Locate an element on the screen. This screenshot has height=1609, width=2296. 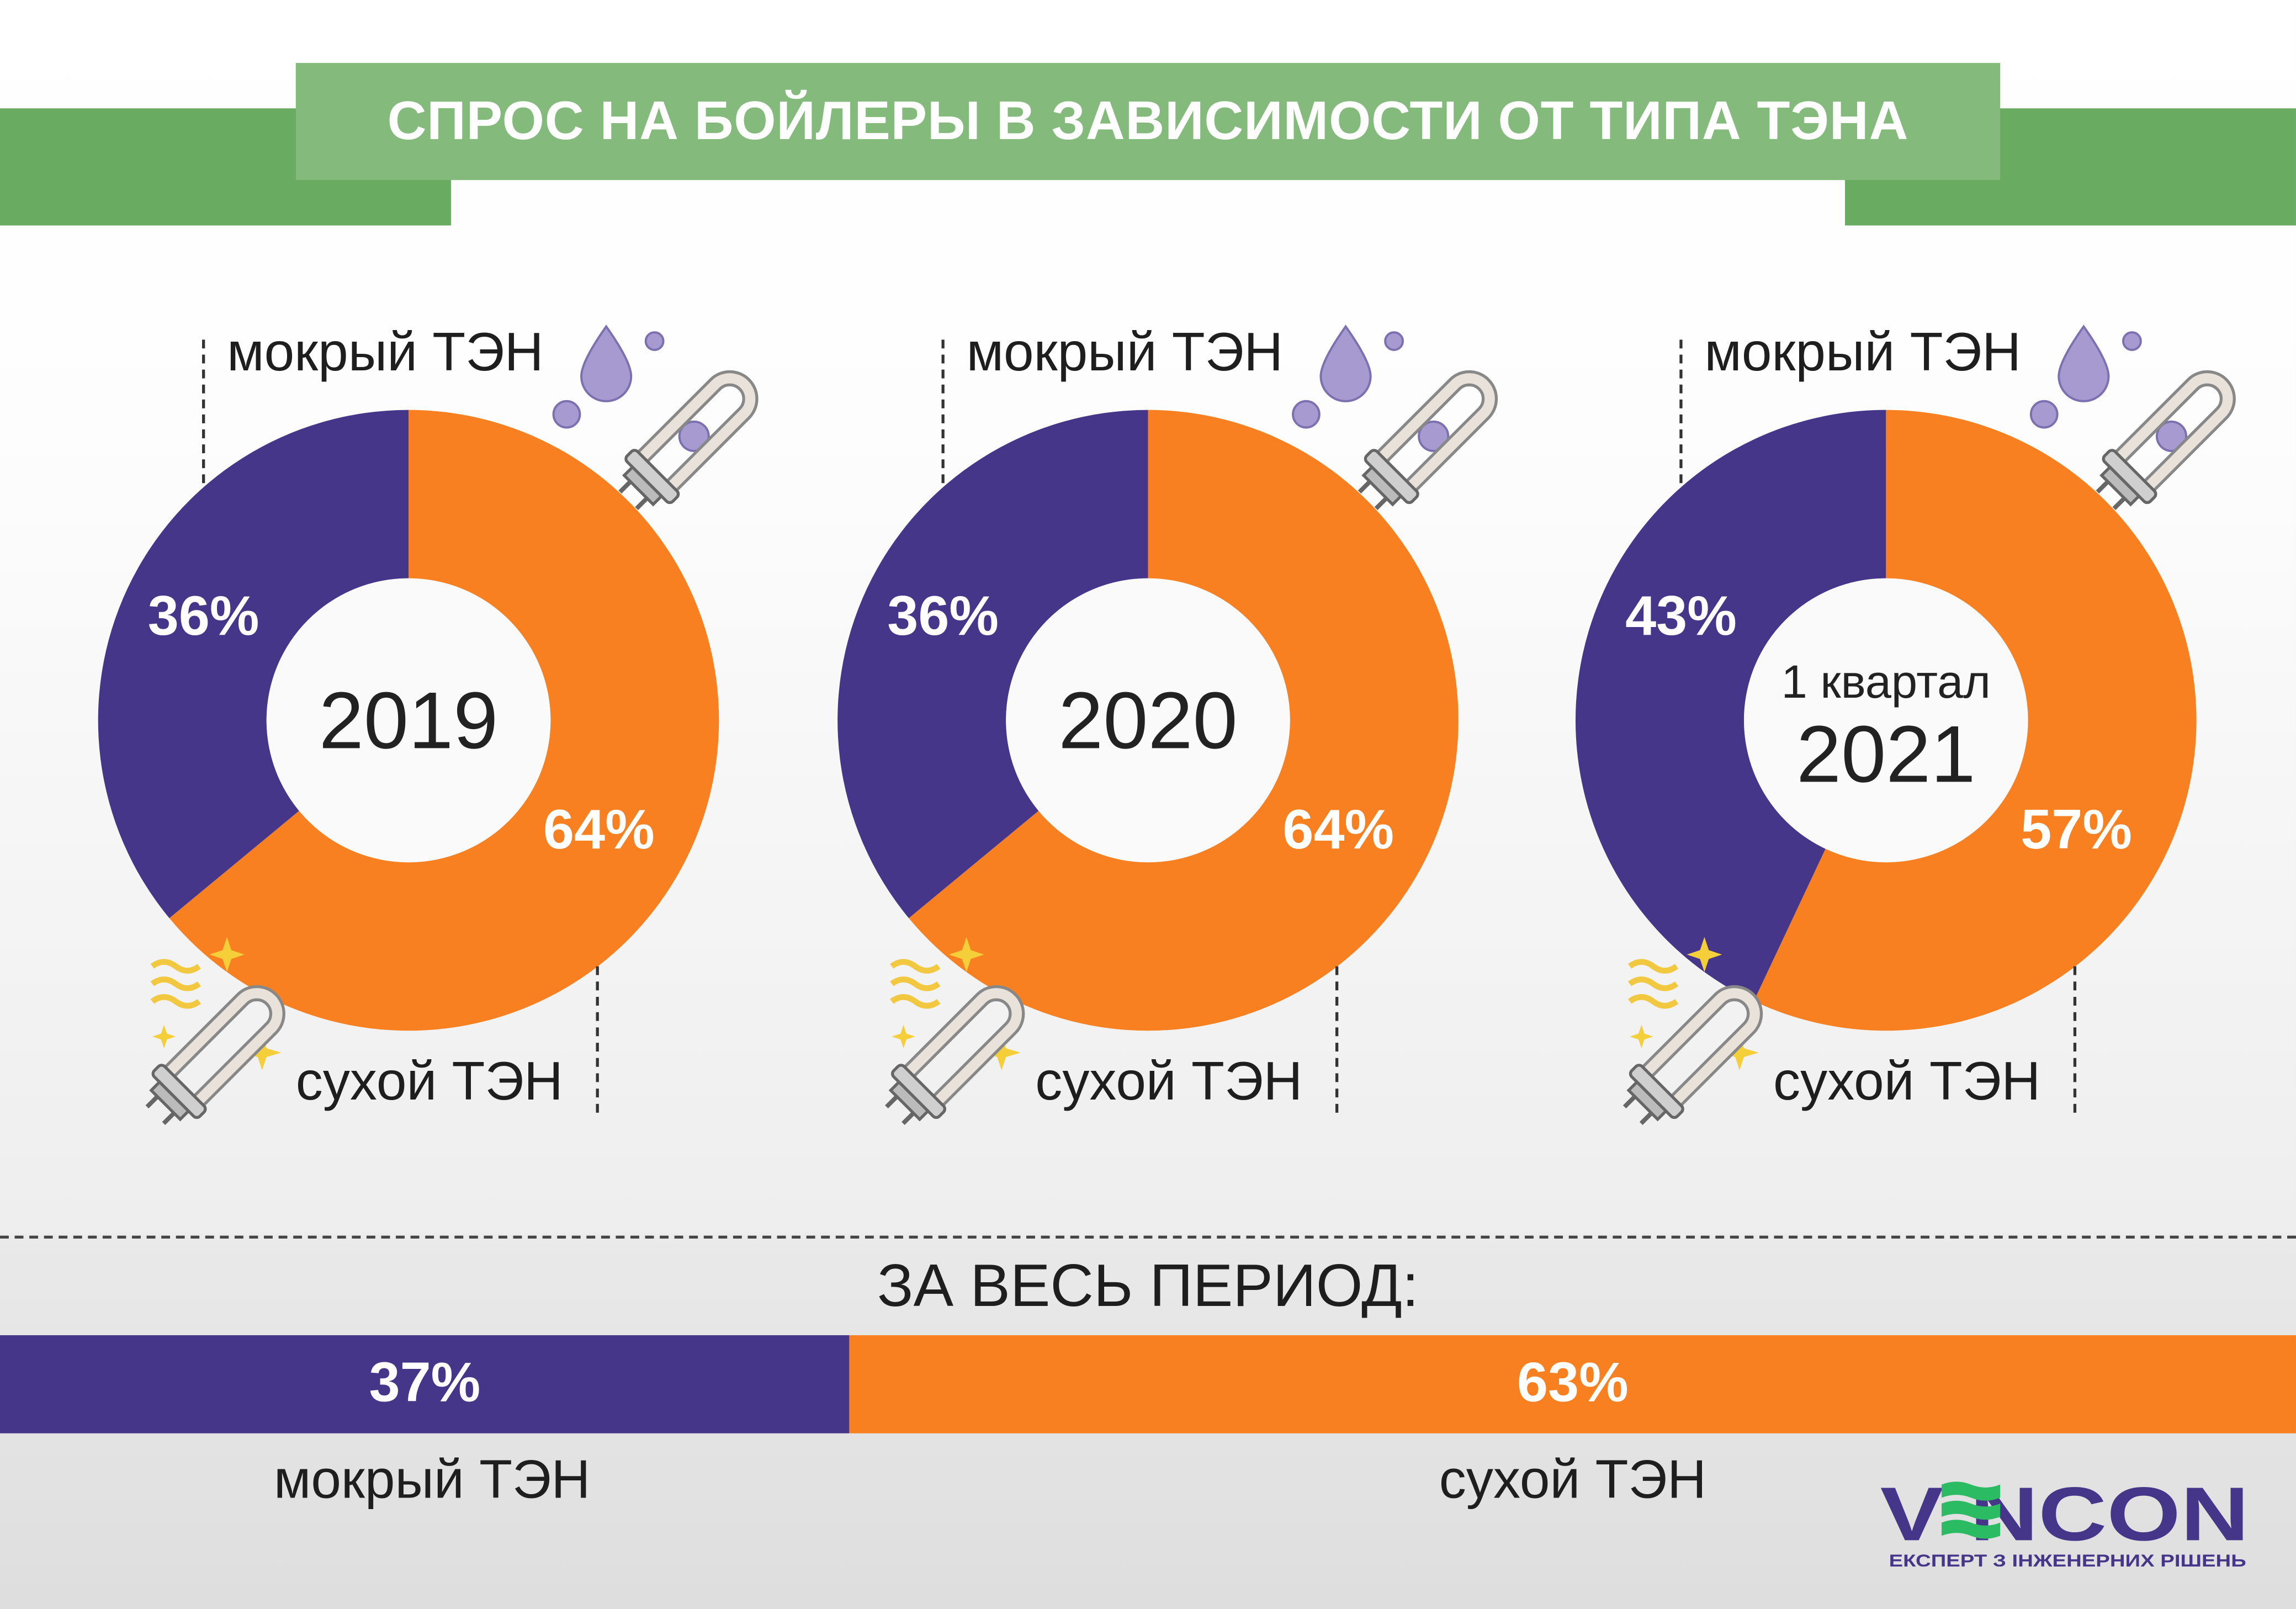
bar-label-wet: мокрый ТЭН is located at coordinates (432, 1479).